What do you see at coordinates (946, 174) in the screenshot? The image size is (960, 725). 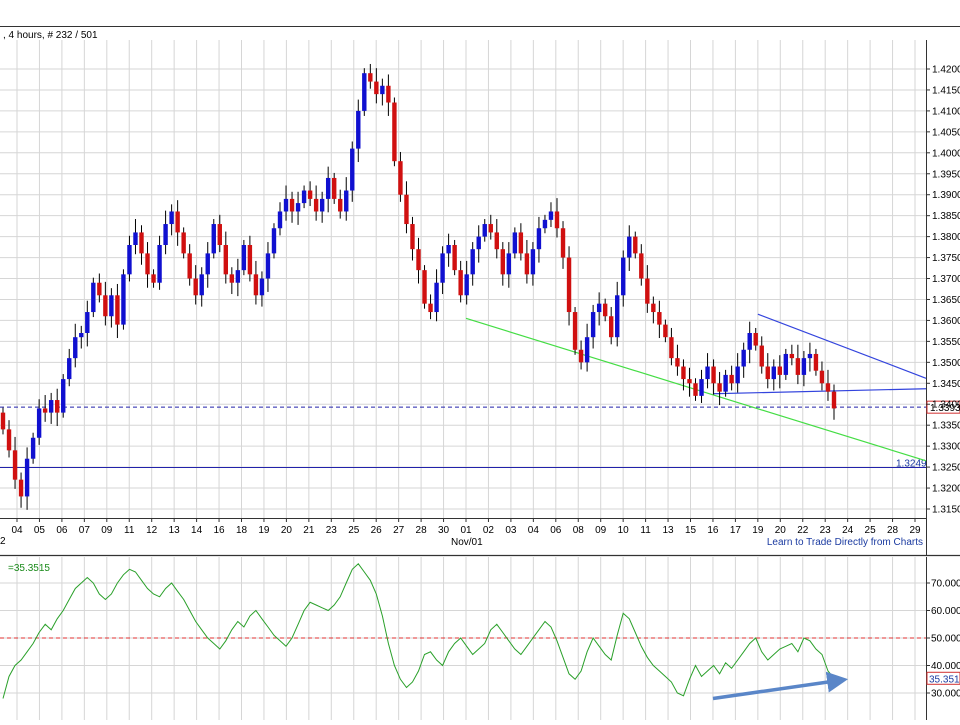 I see `price-tick-label: 1.3950` at bounding box center [946, 174].